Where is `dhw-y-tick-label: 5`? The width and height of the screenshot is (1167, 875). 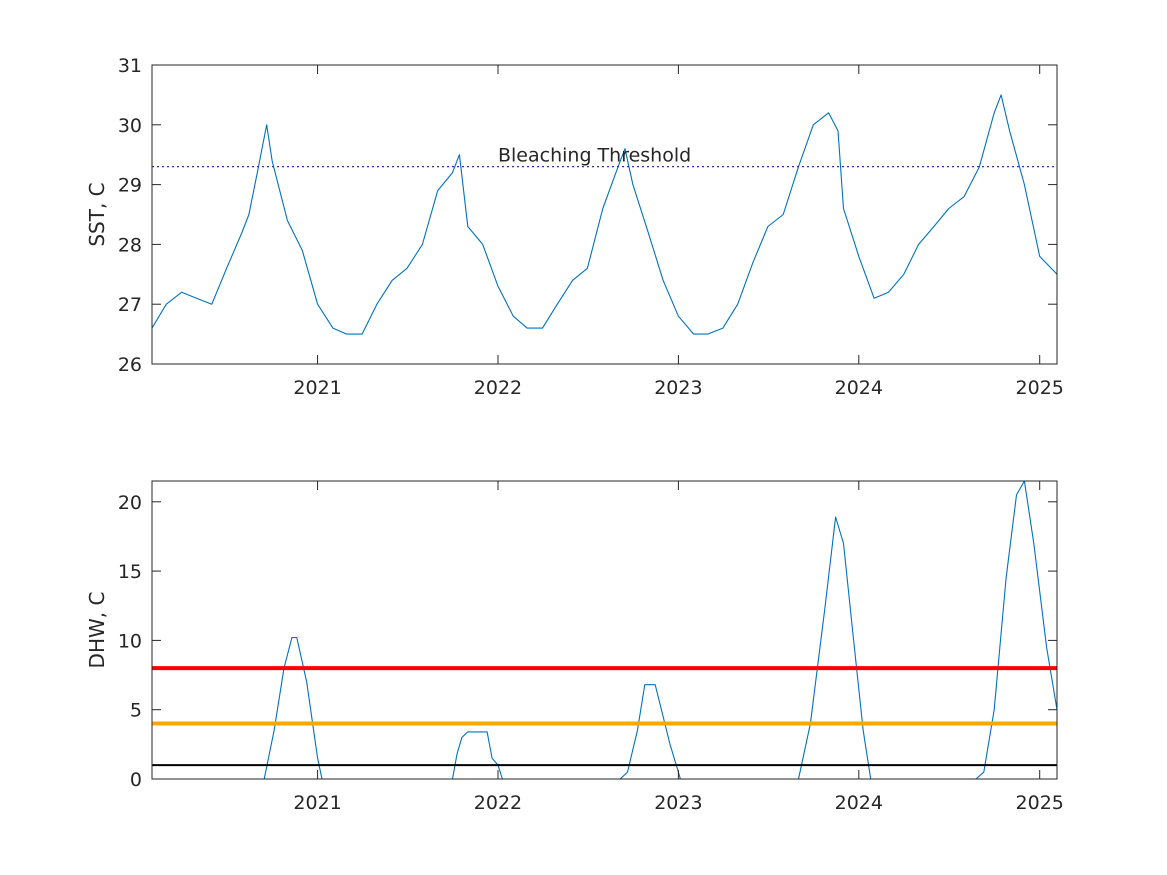 dhw-y-tick-label: 5 is located at coordinates (136, 711).